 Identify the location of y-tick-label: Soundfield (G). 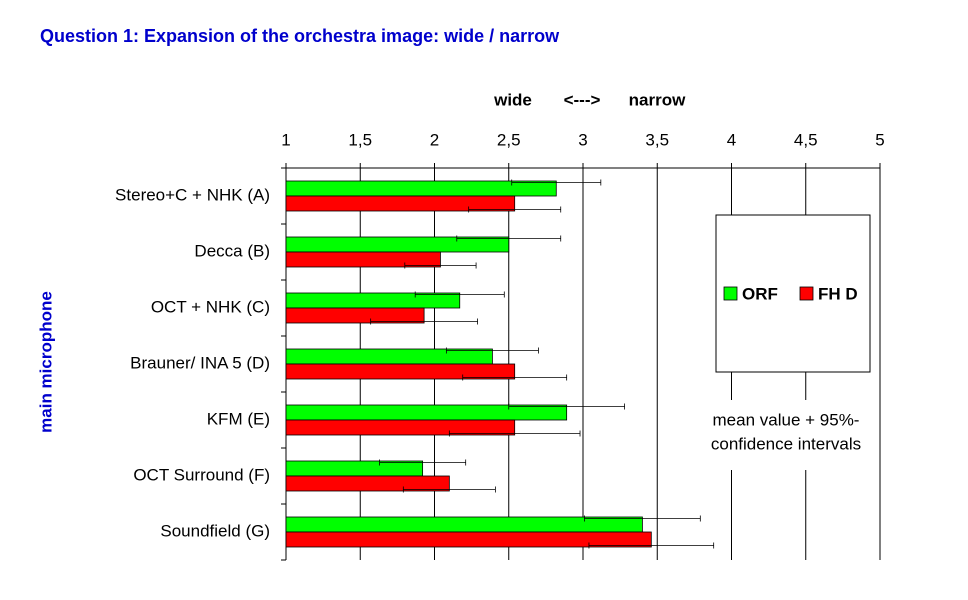
(215, 530).